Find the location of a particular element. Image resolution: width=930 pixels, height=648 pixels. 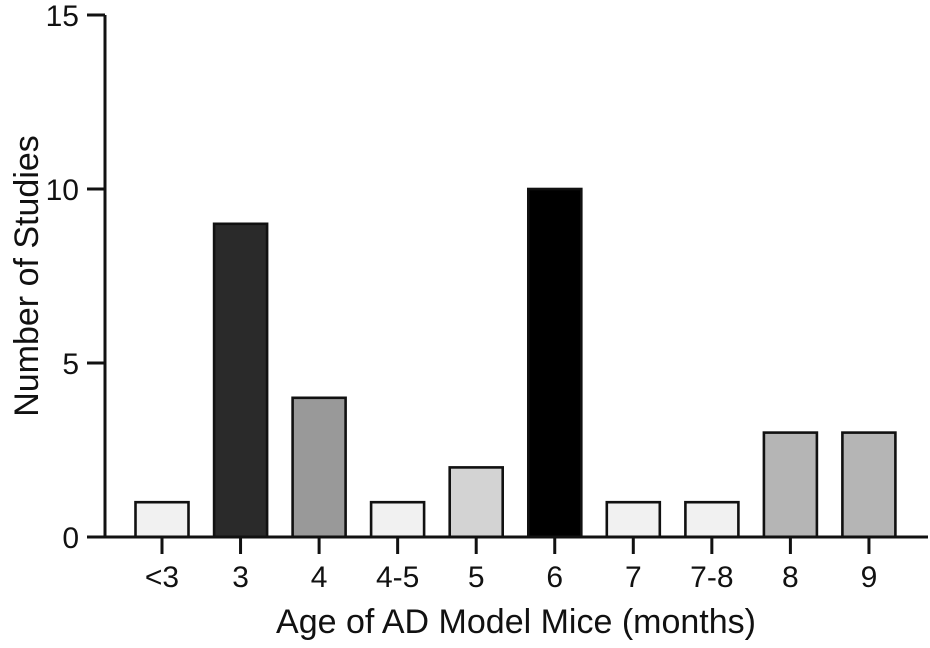

x-axis-title: Age of AD Model Mice (months) is located at coordinates (516, 622).